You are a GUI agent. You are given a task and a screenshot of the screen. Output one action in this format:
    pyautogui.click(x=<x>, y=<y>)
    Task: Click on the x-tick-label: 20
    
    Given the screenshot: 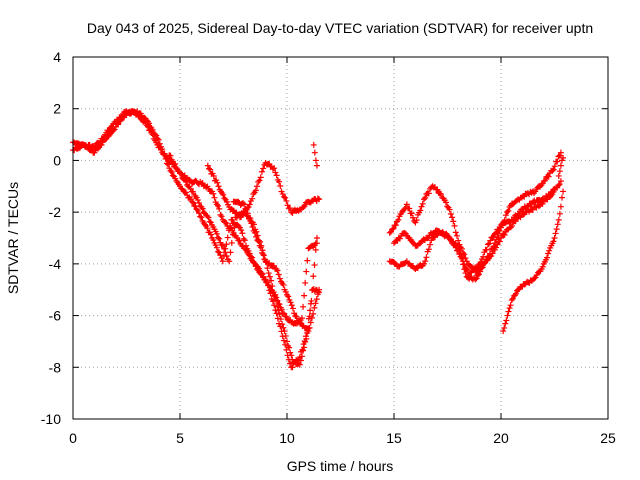 What is the action you would take?
    pyautogui.click(x=501, y=438)
    